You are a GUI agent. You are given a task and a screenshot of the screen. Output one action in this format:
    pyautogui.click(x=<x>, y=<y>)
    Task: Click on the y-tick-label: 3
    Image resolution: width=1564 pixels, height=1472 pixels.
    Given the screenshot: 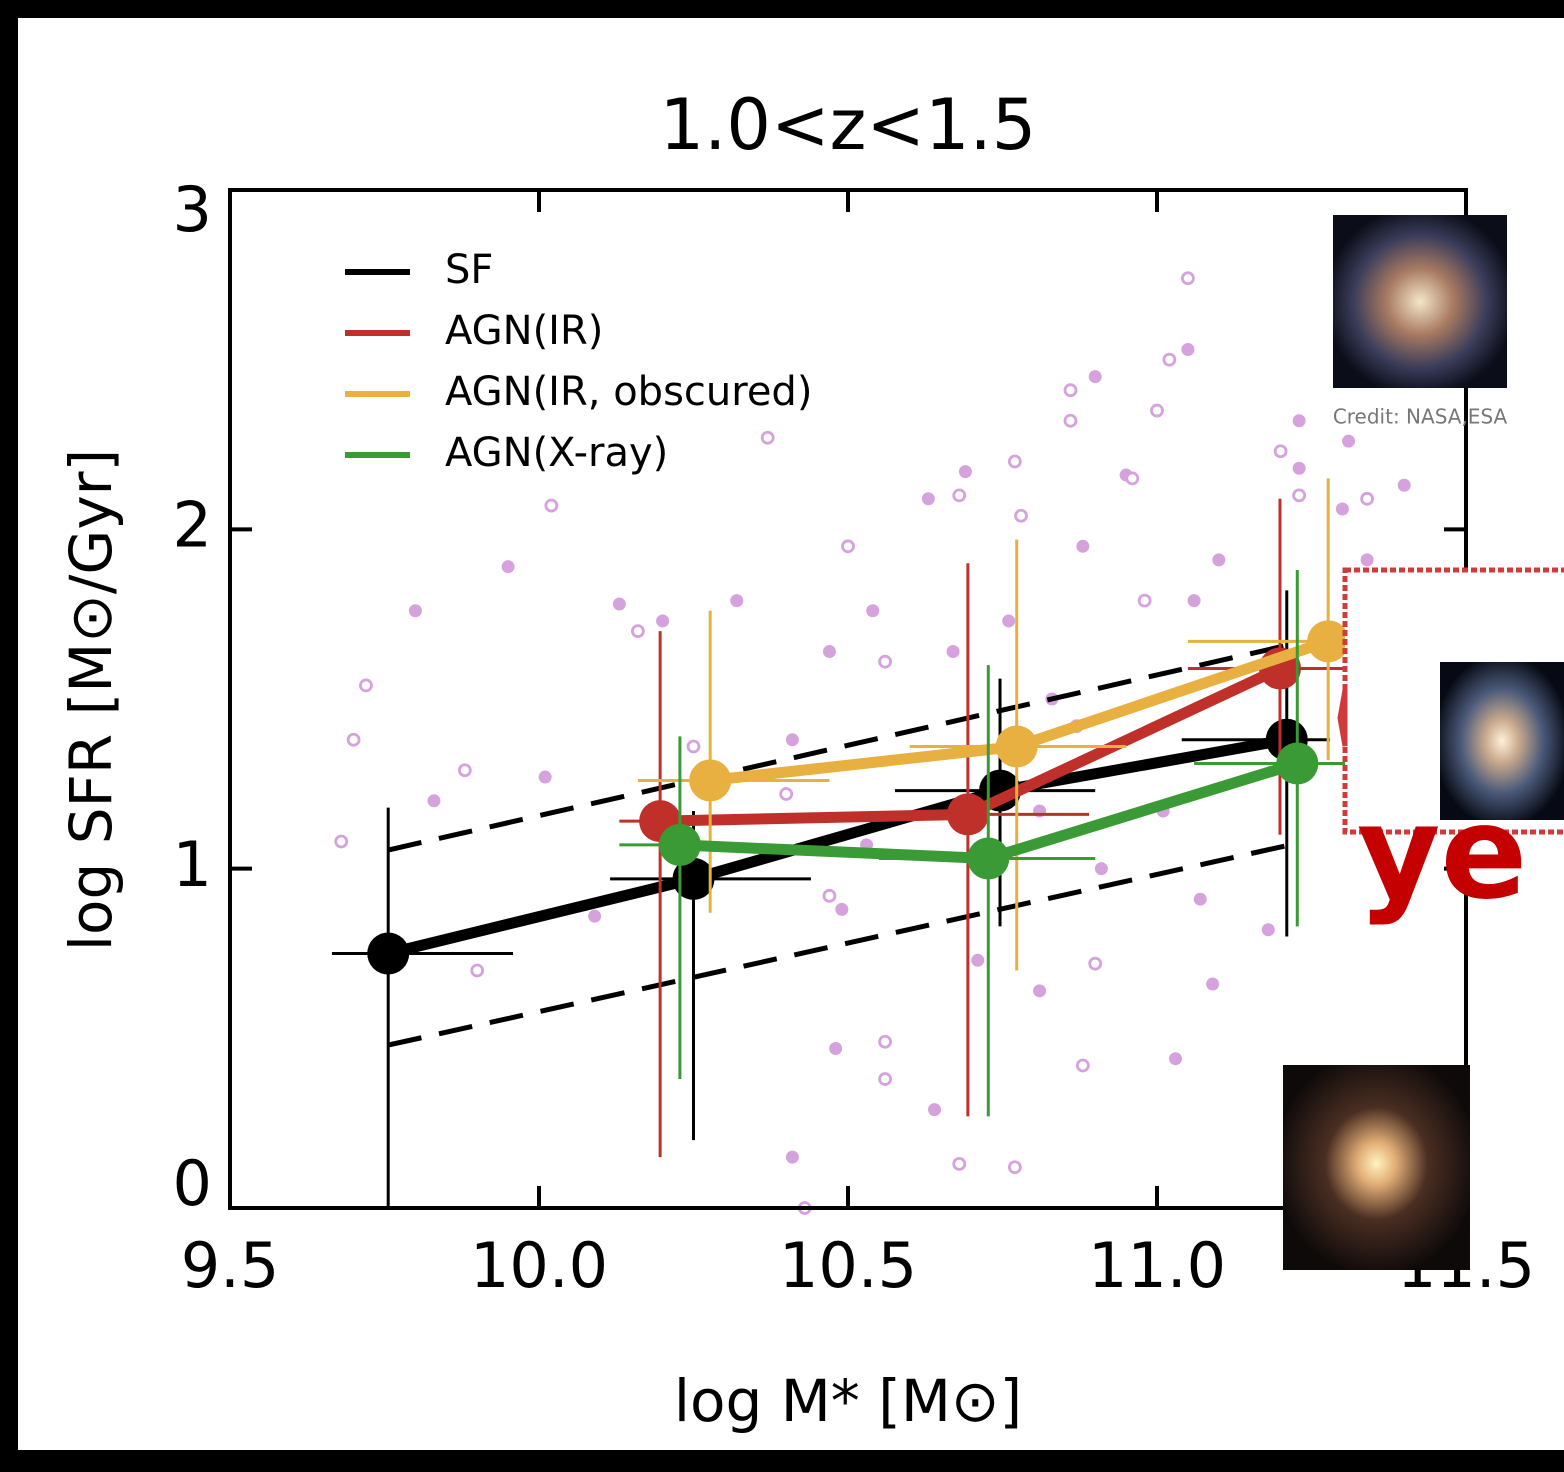 What is the action you would take?
    pyautogui.click(x=192, y=209)
    